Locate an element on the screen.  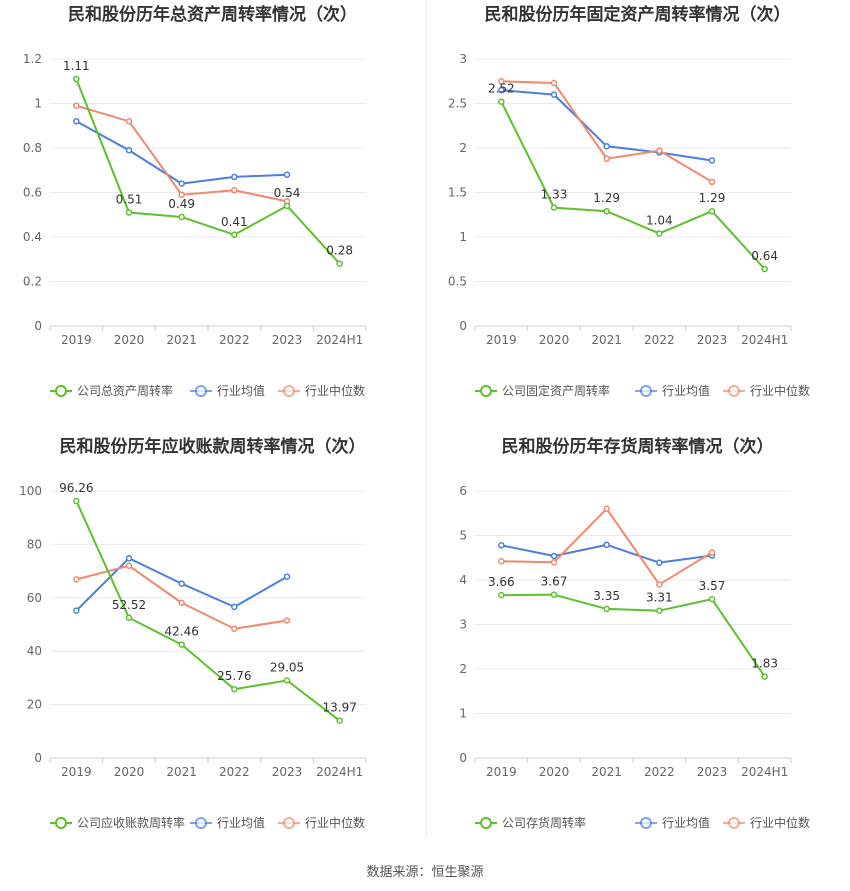
legend-item-0: 公司固定资产周转率 is located at coordinates (542, 390).